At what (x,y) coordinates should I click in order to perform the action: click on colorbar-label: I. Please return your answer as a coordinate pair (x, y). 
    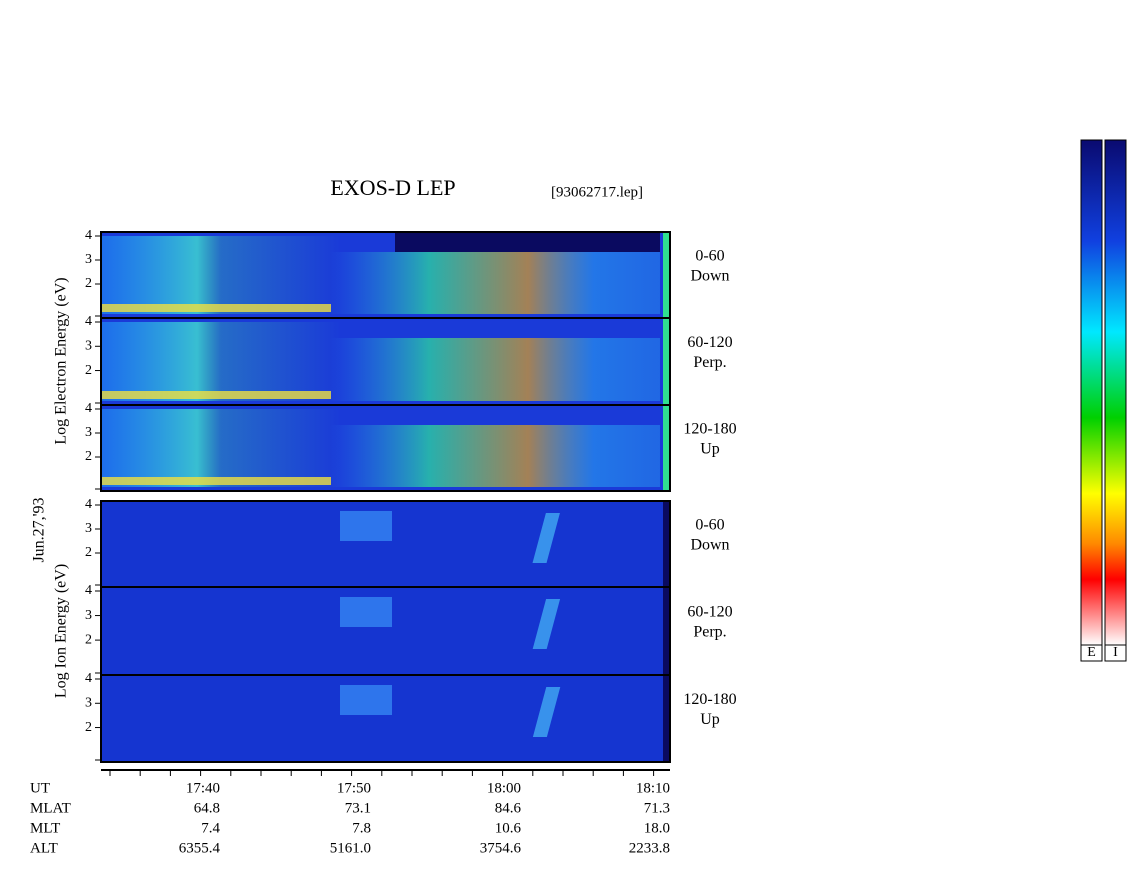
    Looking at the image, I should click on (1115, 652).